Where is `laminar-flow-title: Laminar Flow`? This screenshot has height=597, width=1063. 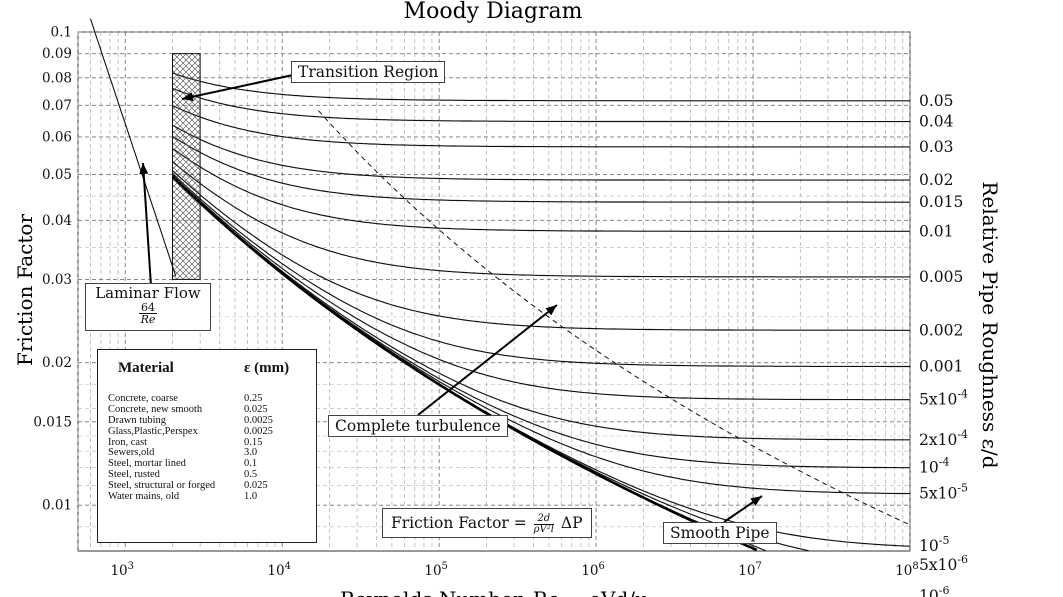
laminar-flow-title: Laminar Flow is located at coordinates (148, 293).